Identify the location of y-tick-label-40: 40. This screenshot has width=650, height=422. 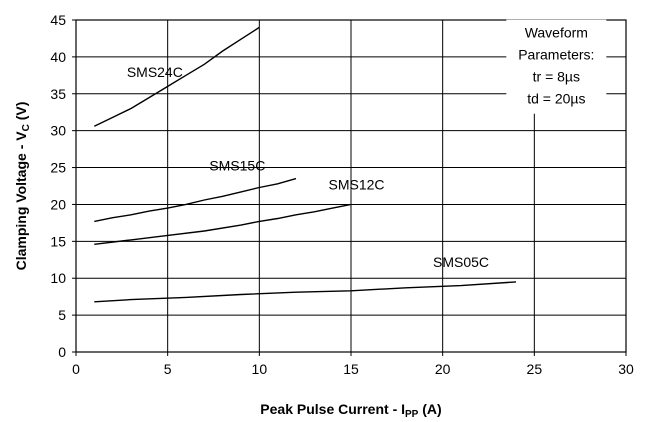
(58, 57).